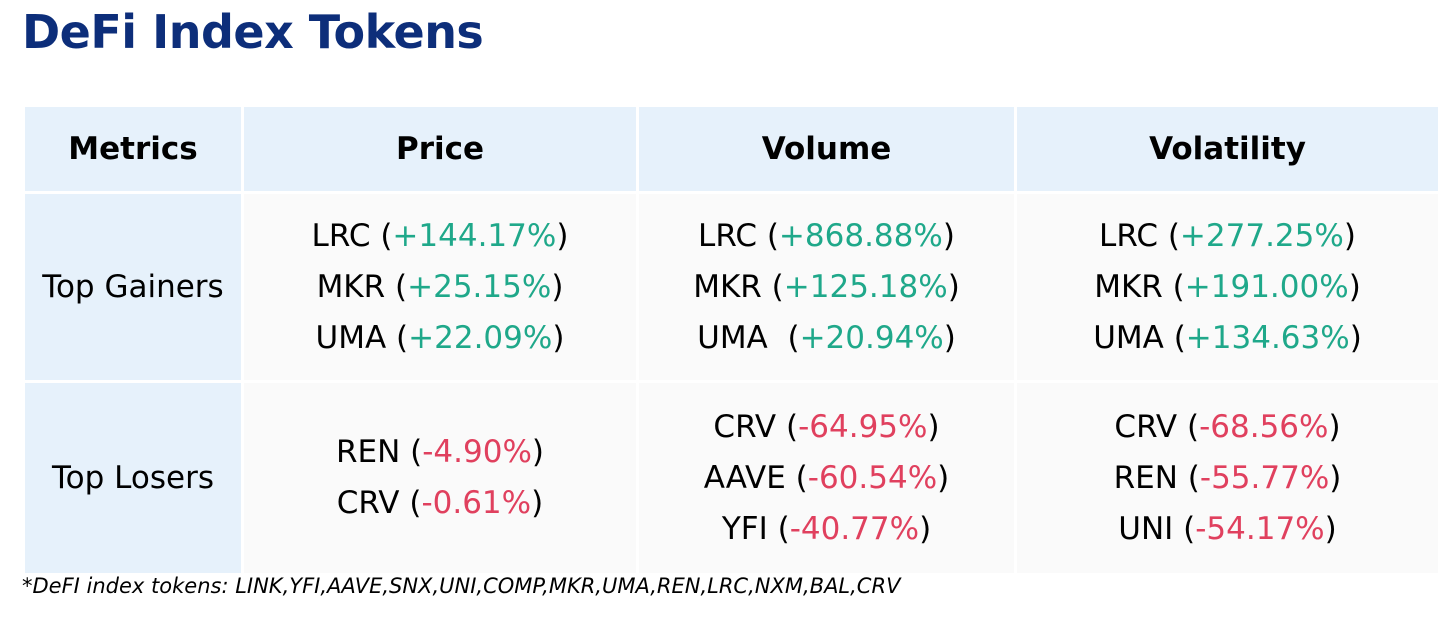 Image resolution: width=1456 pixels, height=633 pixels. I want to click on token-change: +25.15%, so click(479, 286).